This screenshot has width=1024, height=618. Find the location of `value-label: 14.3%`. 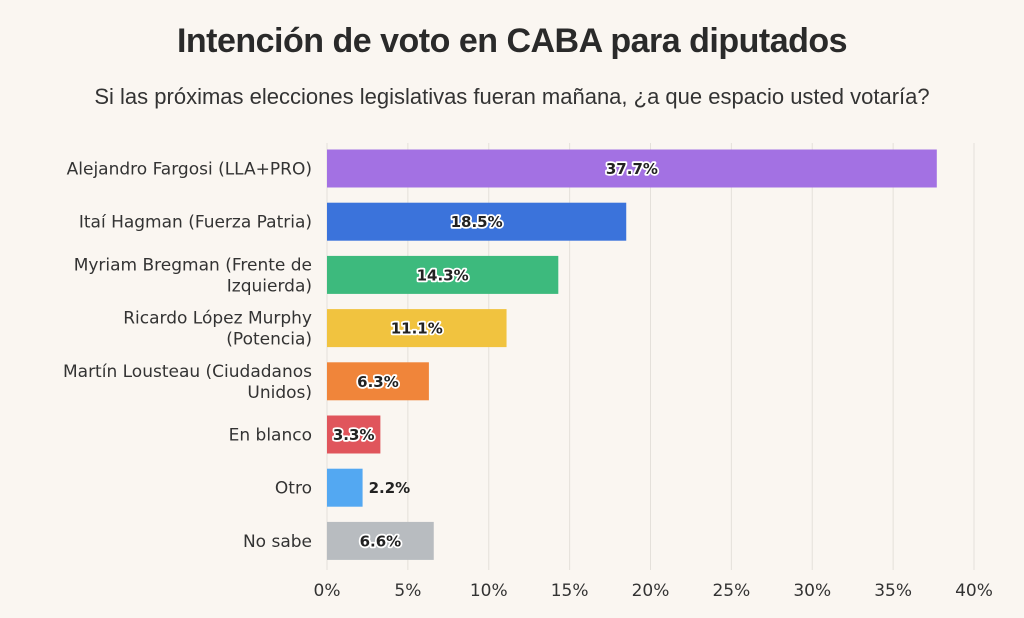

value-label: 14.3% is located at coordinates (443, 275).